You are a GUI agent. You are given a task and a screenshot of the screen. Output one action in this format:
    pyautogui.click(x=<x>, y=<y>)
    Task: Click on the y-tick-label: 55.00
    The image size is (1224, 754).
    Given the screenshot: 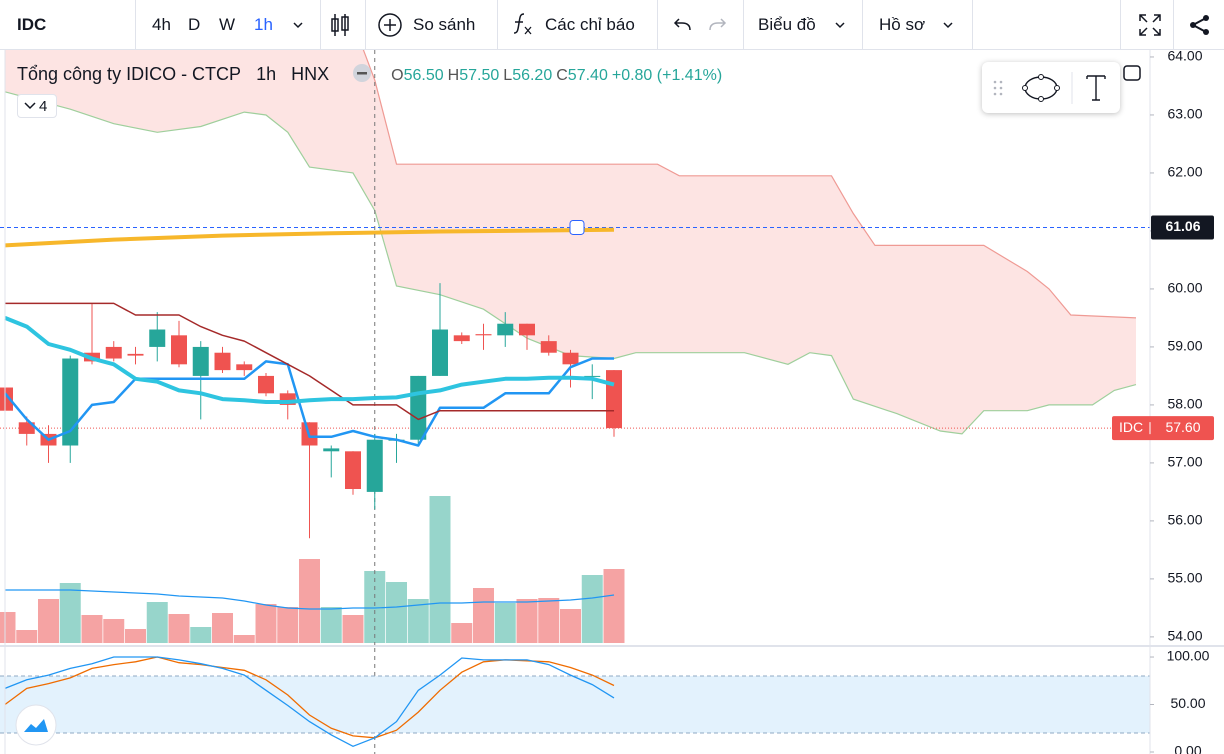 What is the action you would take?
    pyautogui.click(x=1184, y=578)
    